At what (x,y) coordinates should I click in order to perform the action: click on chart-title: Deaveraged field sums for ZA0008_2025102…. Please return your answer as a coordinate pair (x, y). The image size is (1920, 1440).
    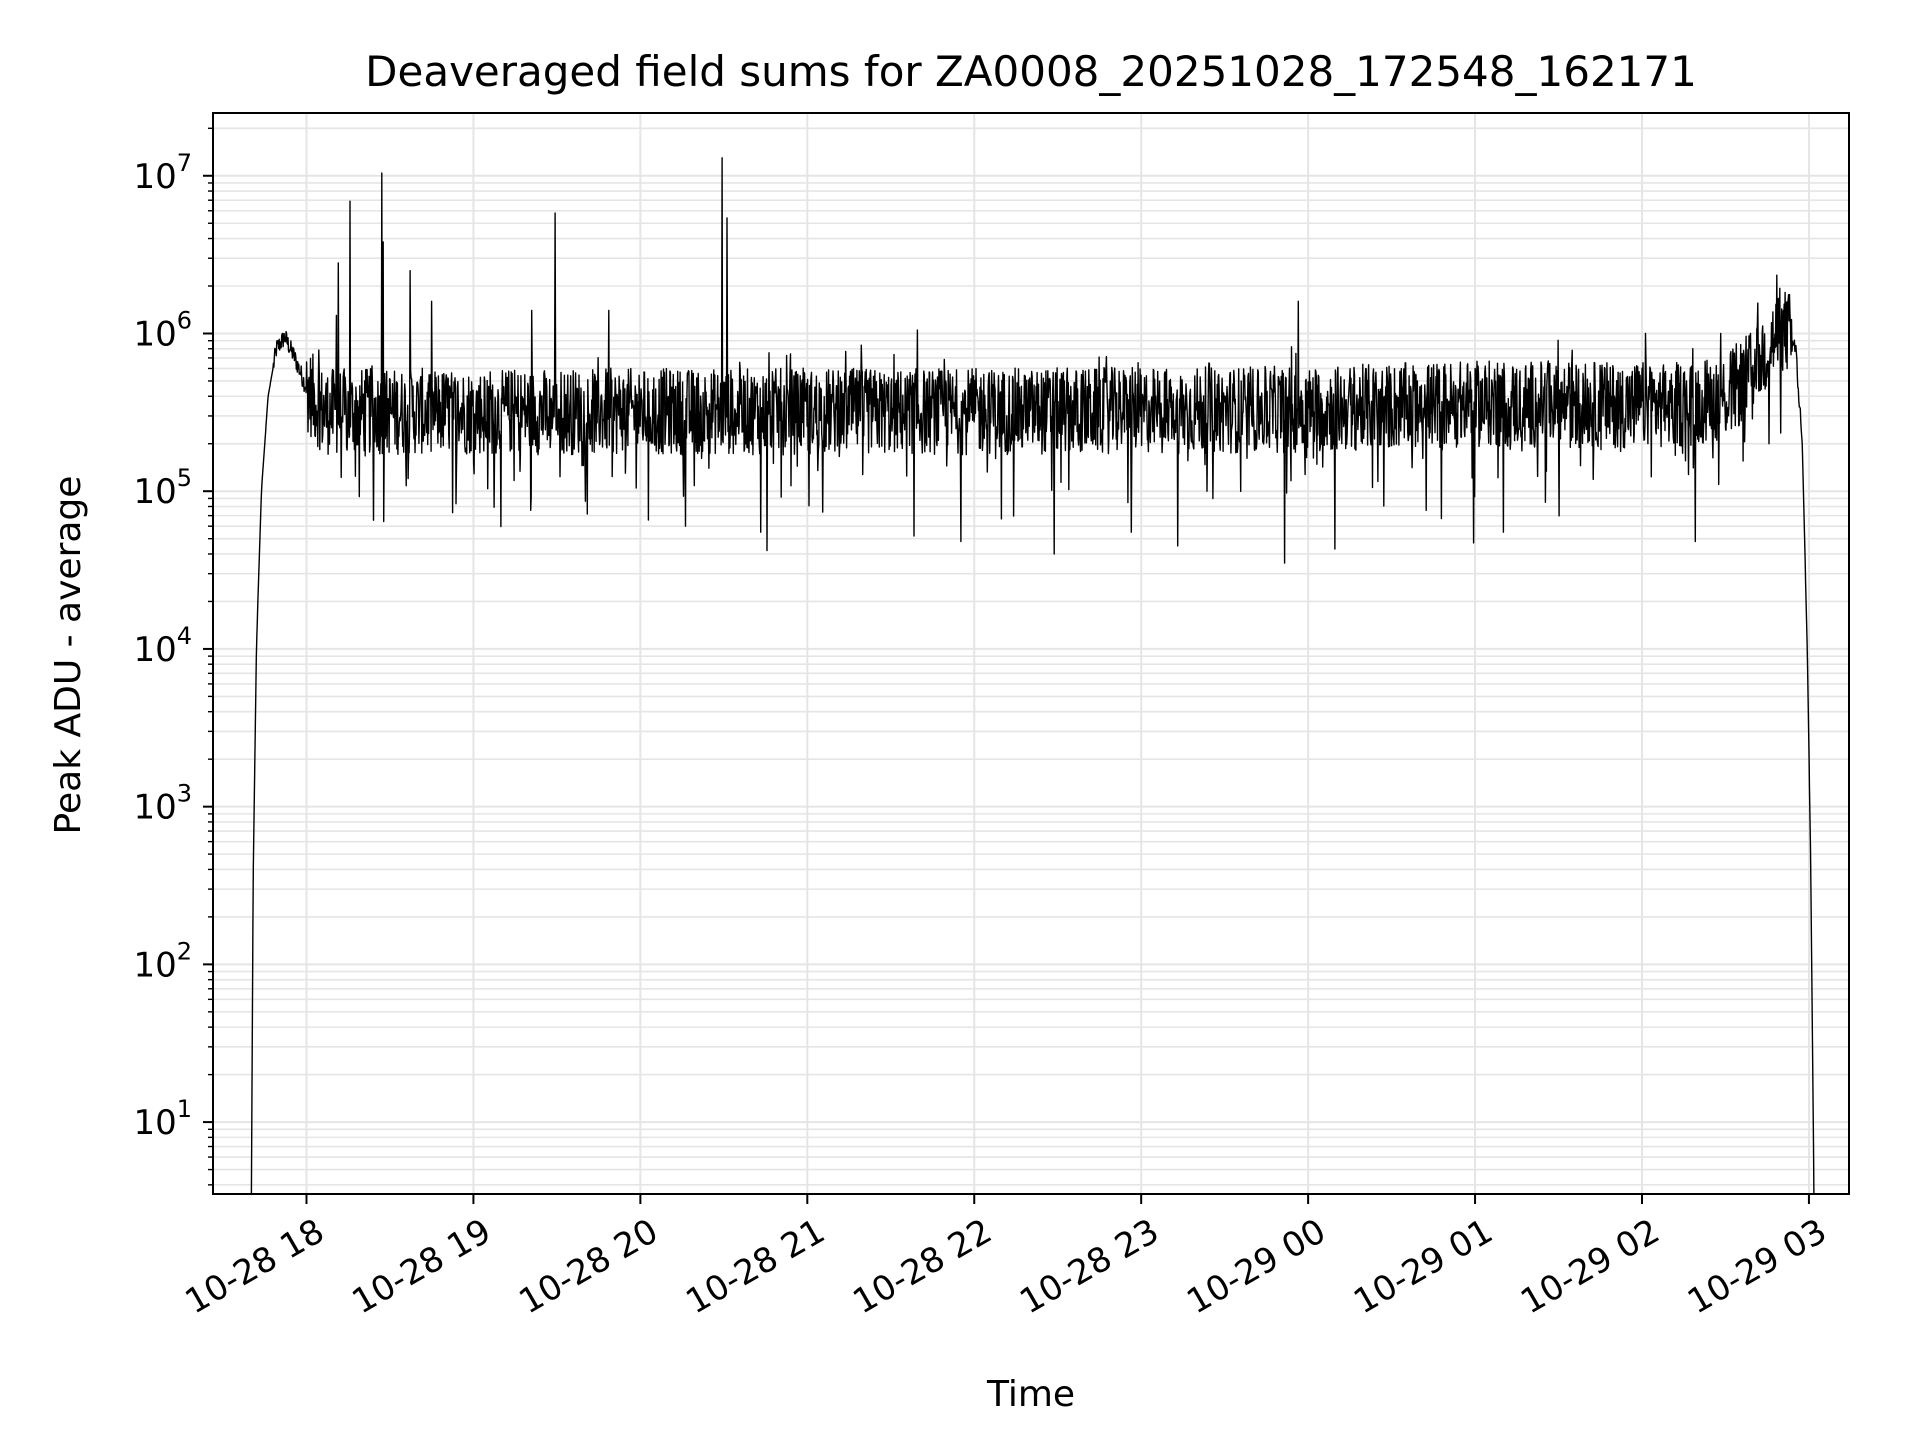
    Looking at the image, I should click on (1031, 71).